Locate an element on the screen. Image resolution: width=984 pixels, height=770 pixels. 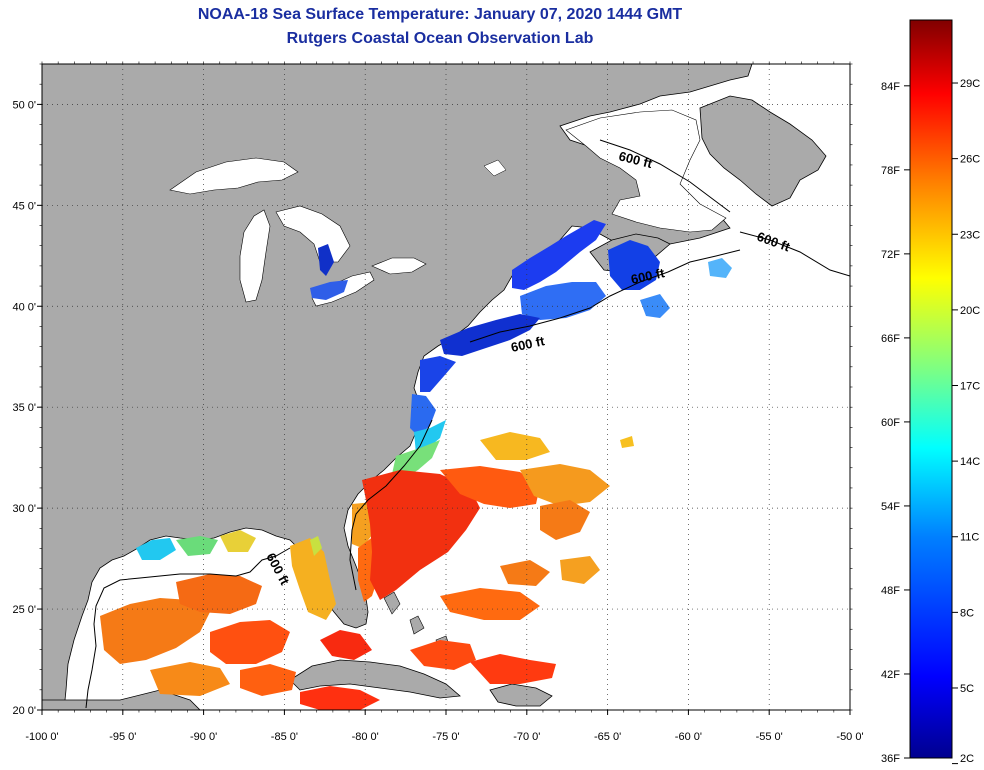
sst-gulf-of-mexico is located at coordinates (218, 613).